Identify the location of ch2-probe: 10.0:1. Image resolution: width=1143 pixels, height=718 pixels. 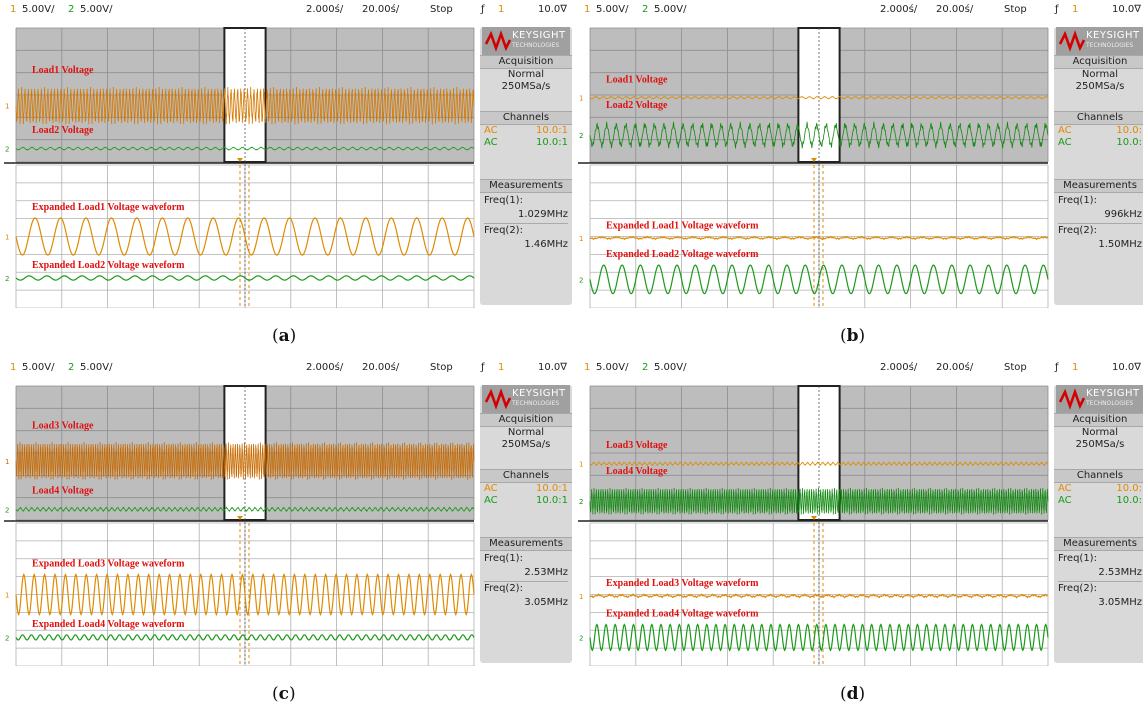
(552, 500).